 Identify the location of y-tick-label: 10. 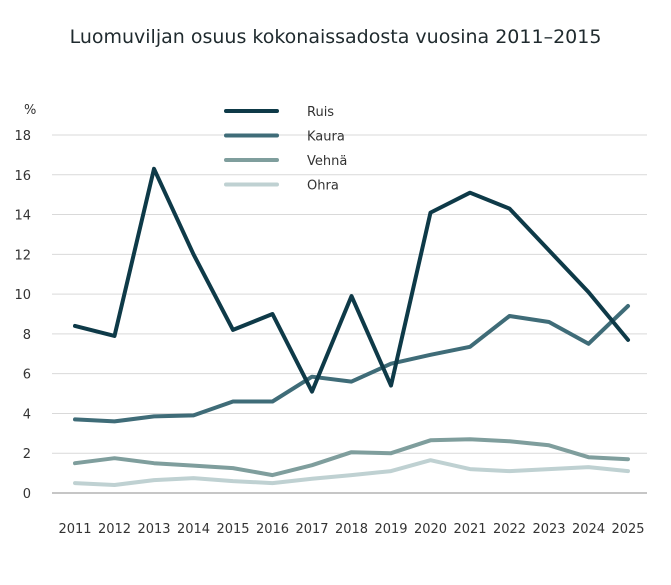
(22, 295).